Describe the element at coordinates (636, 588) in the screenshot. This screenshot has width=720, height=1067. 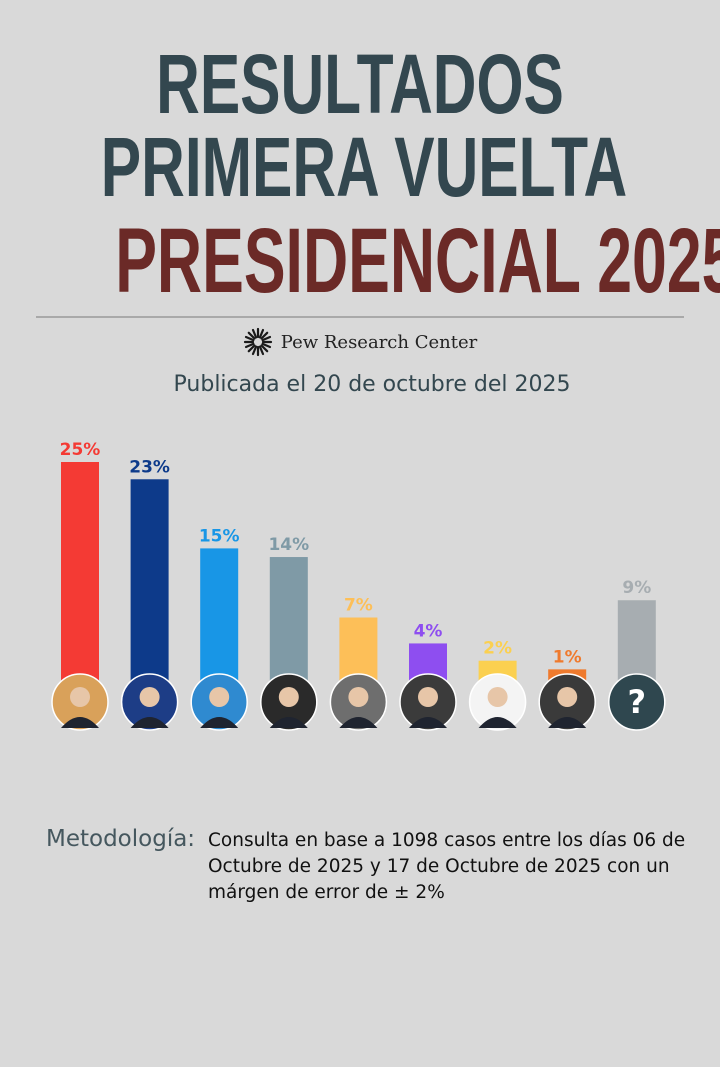
I see `bar-label: 9%` at that location.